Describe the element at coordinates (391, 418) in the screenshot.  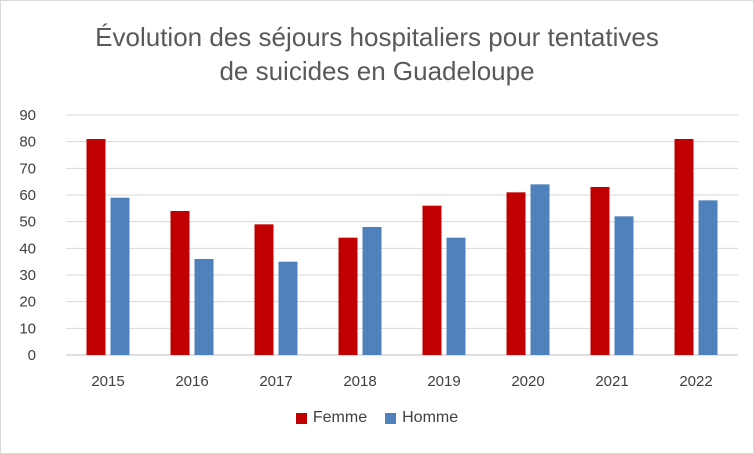
I see `legend-swatch-homme` at that location.